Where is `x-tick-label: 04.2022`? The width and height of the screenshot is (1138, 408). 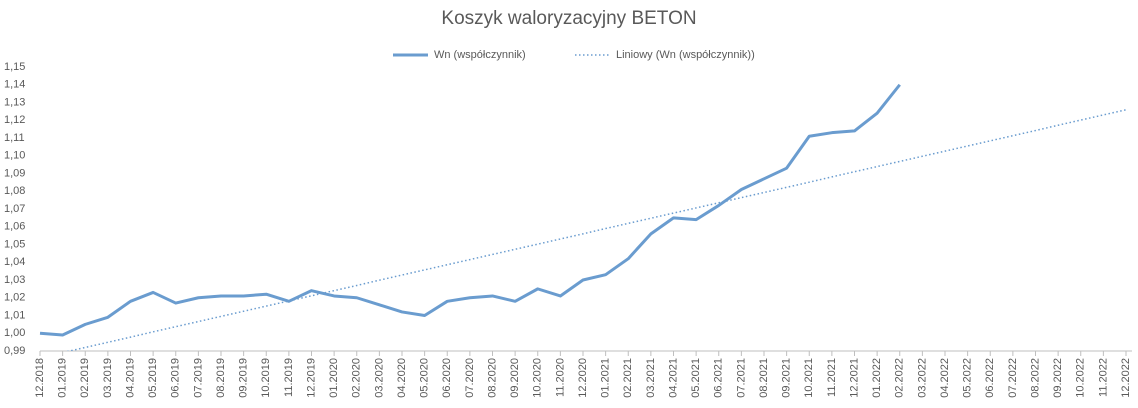 x-tick-label: 04.2022 is located at coordinates (945, 378).